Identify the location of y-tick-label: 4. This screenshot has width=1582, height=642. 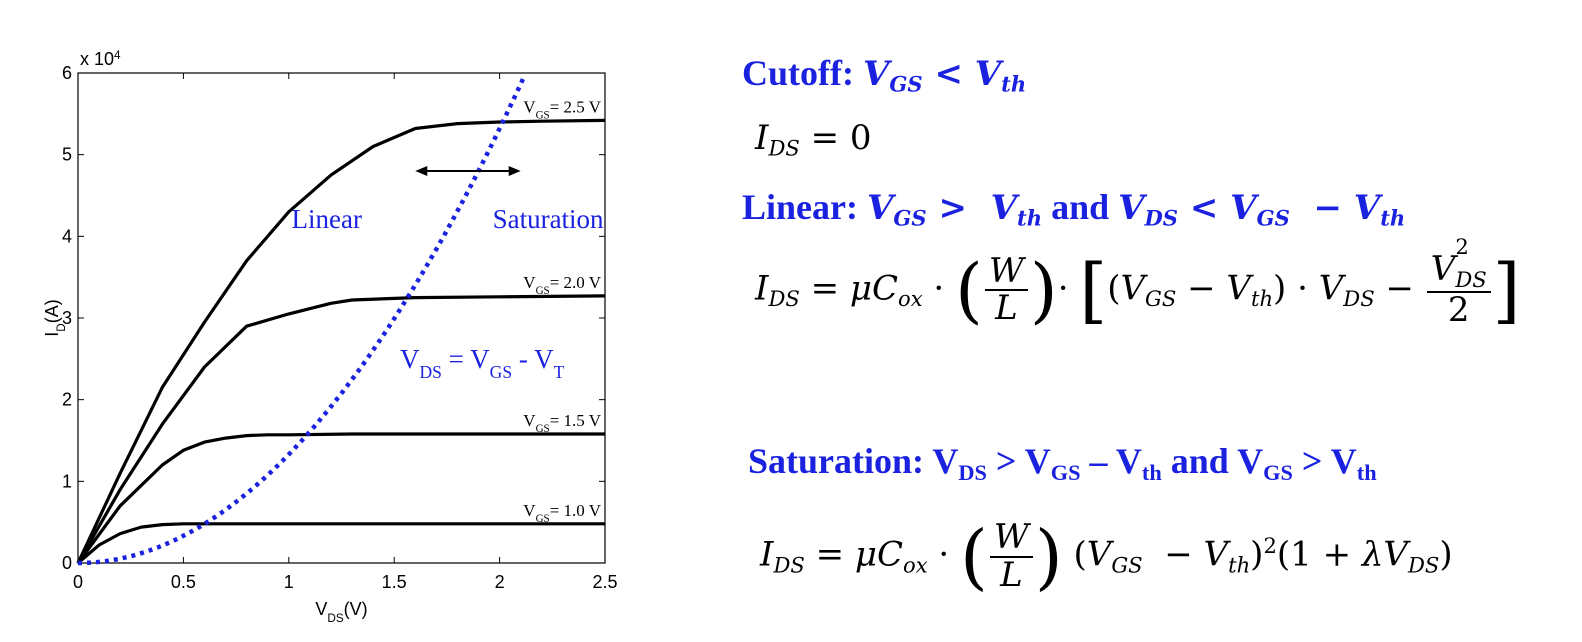
(67, 236).